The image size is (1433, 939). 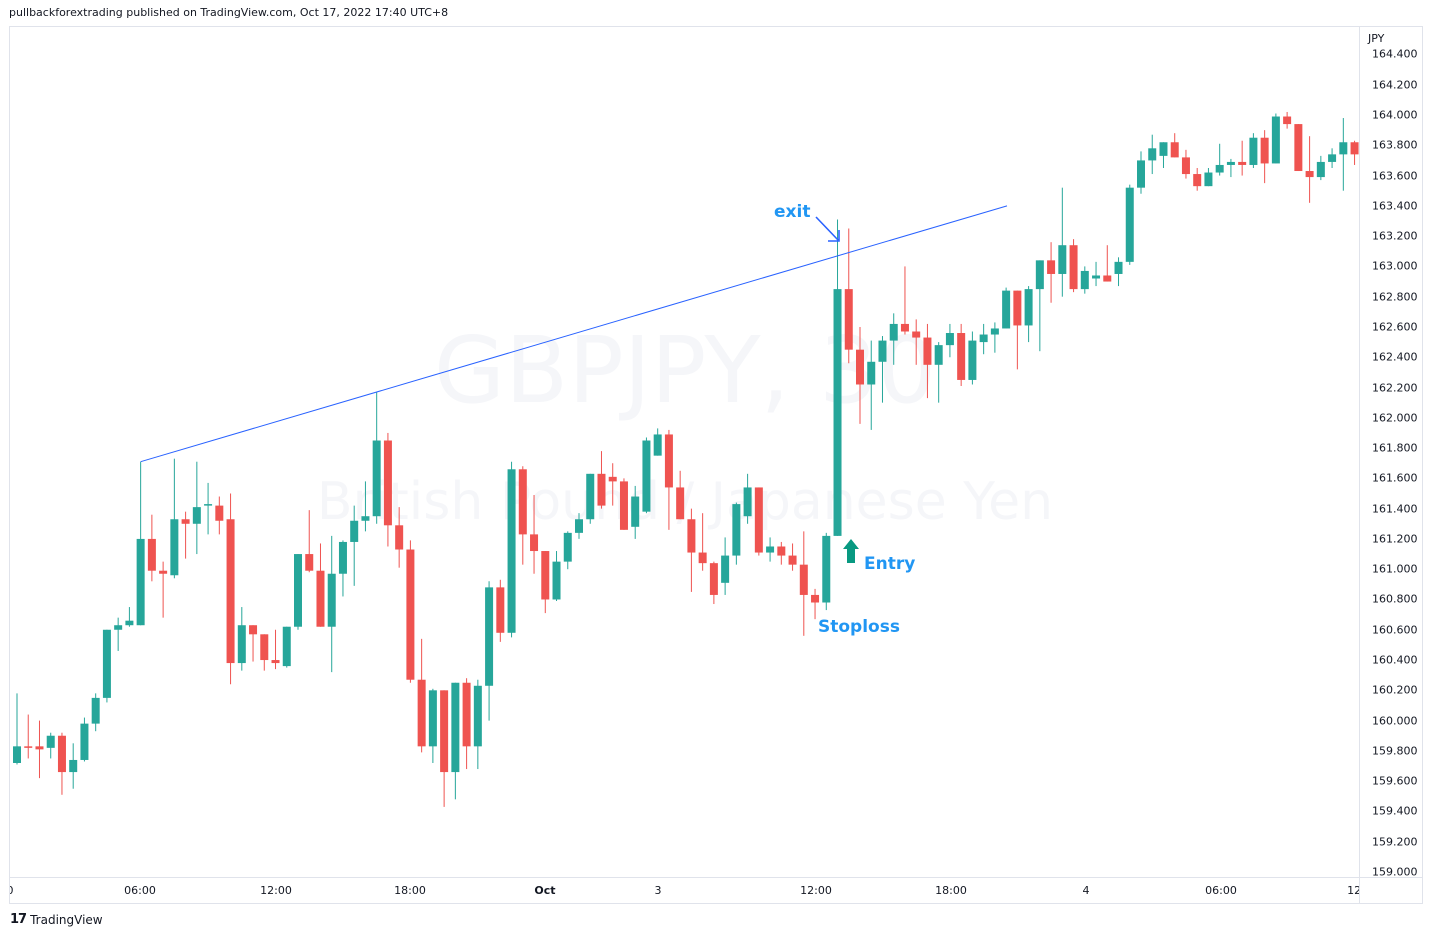 I want to click on price-tick-label: 159.800, so click(x=1395, y=751).